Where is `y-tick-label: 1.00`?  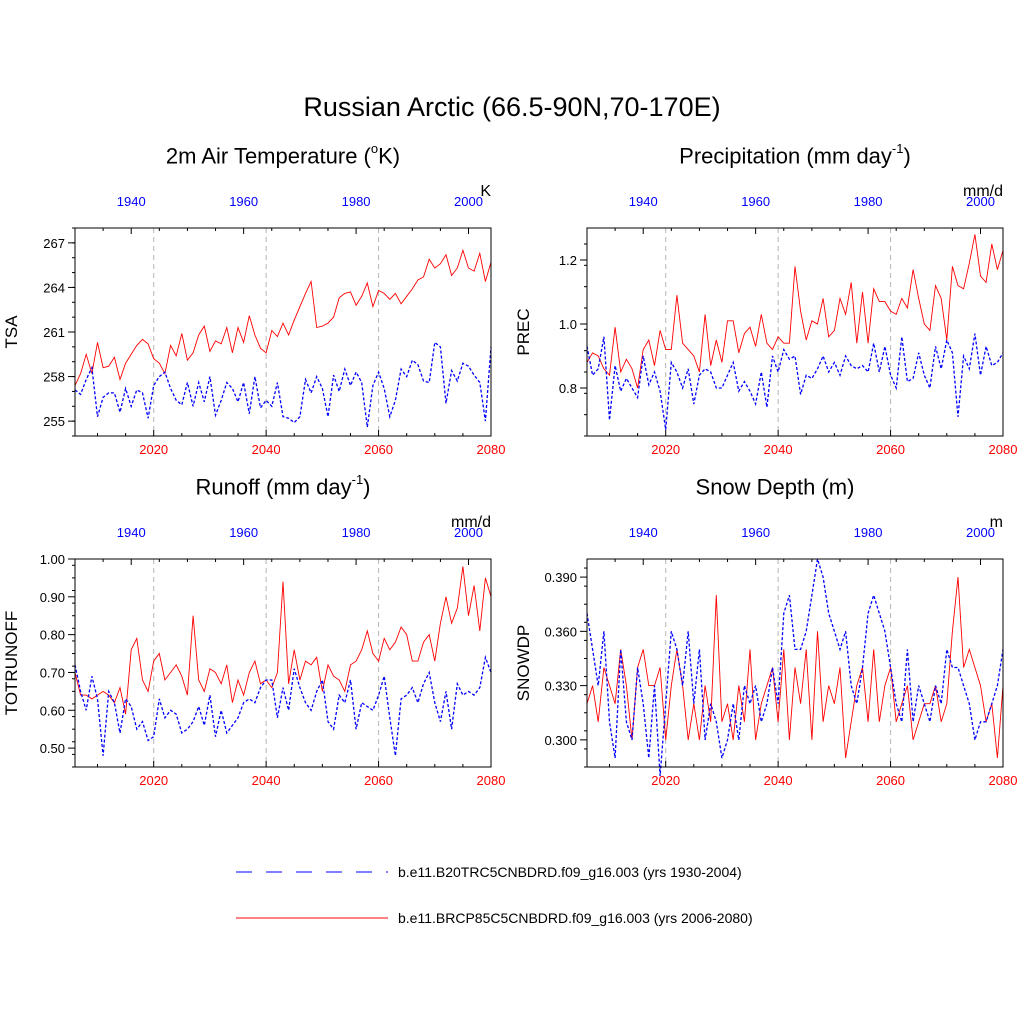
y-tick-label: 1.00 is located at coordinates (52, 559).